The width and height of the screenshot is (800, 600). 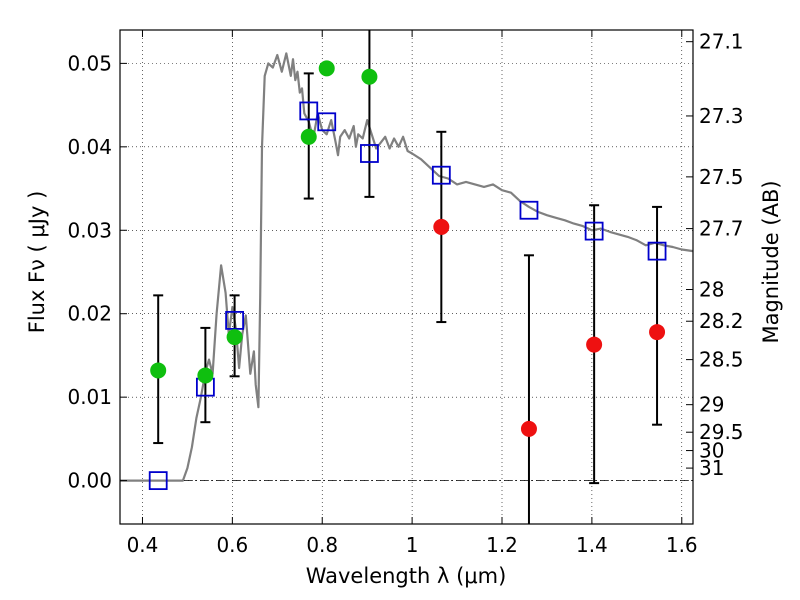 I want to click on y-axis-label: Flux Fν ( μJy ), so click(x=37, y=262).